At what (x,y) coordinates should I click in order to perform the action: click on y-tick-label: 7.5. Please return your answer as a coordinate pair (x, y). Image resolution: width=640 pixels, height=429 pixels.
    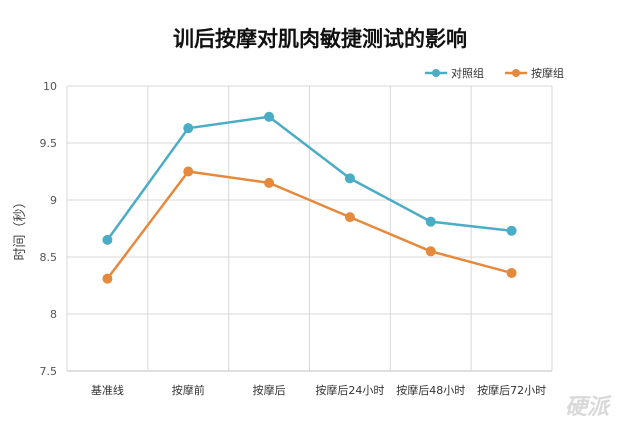
    Looking at the image, I should click on (49, 371).